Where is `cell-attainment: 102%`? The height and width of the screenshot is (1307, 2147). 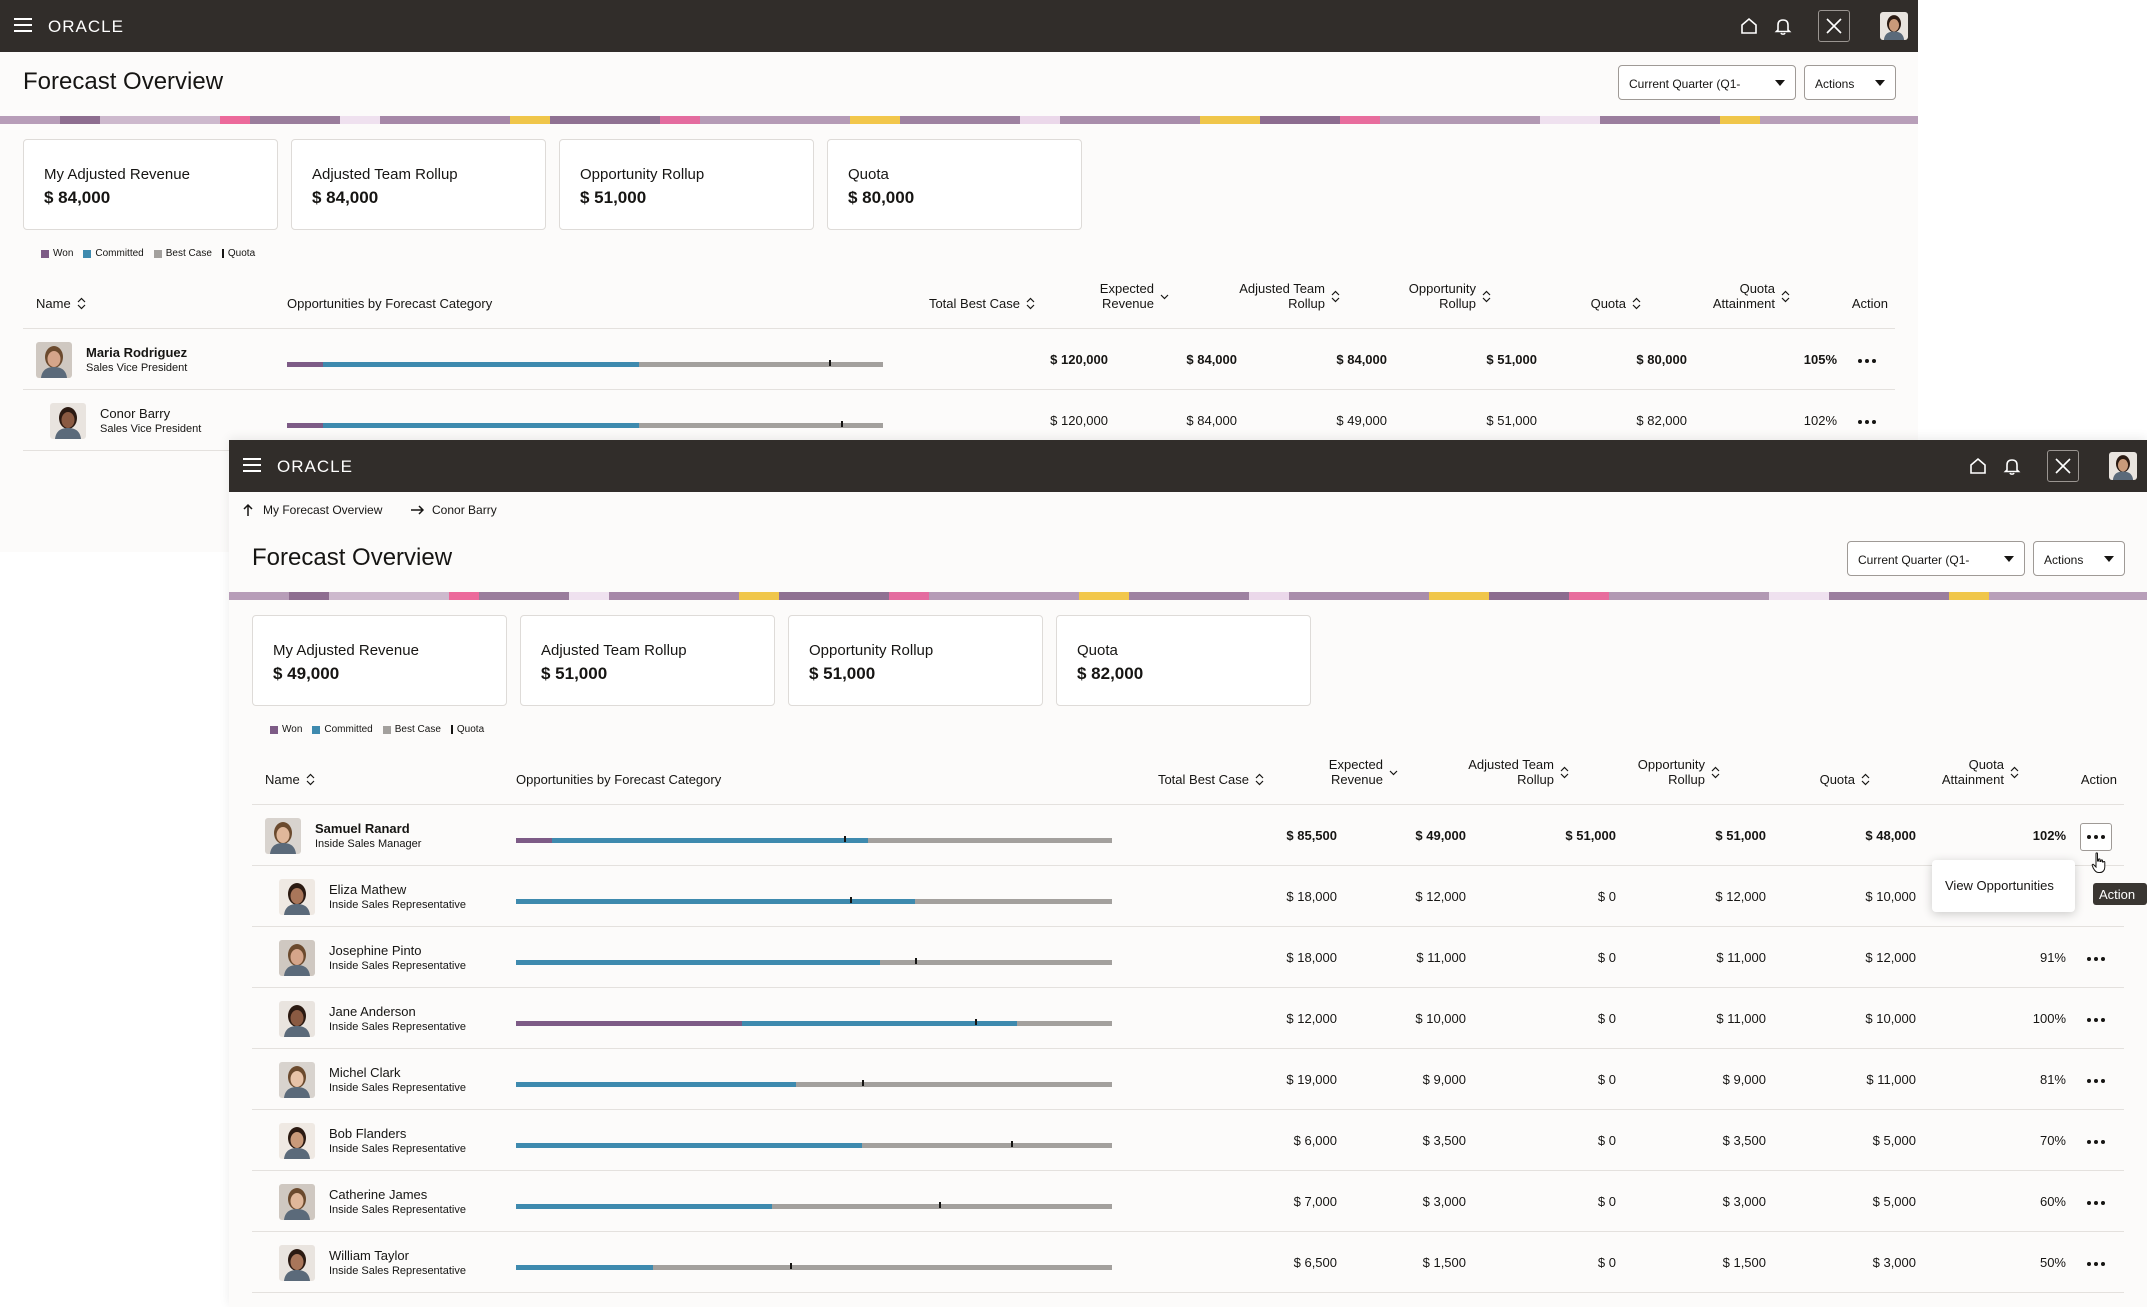 cell-attainment: 102% is located at coordinates (1820, 420).